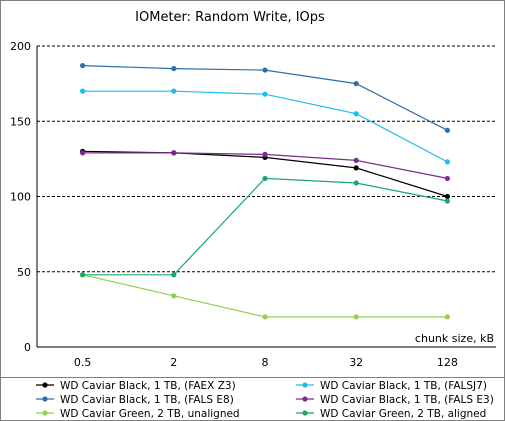  I want to click on legend-label: WD Caviar Black, 1 TB, (FAEX Z3), so click(148, 386).